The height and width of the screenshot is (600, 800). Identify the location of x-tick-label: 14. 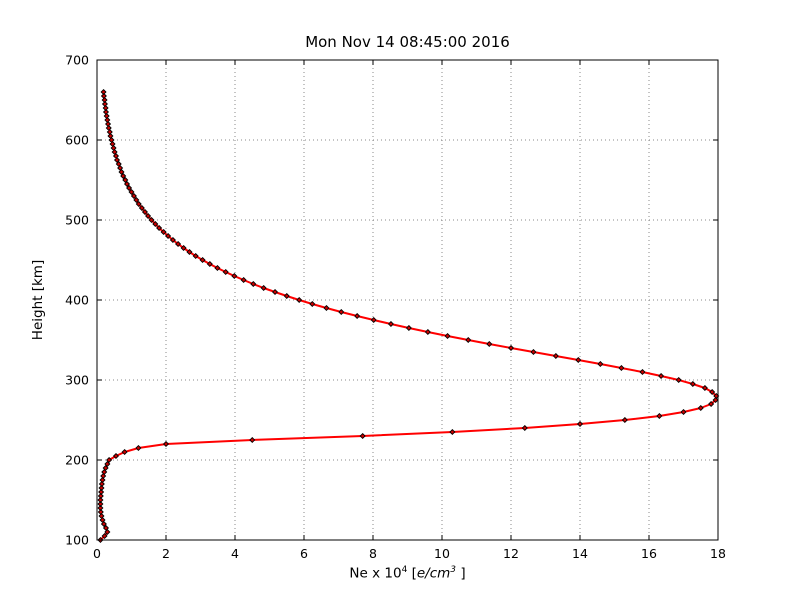
(580, 553).